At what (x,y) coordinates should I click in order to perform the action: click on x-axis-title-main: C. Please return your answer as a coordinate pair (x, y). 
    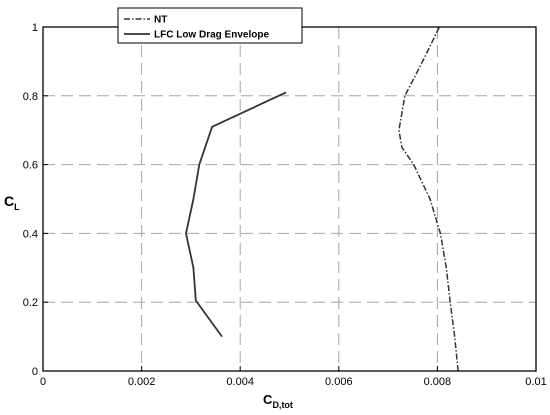
    Looking at the image, I should click on (268, 399).